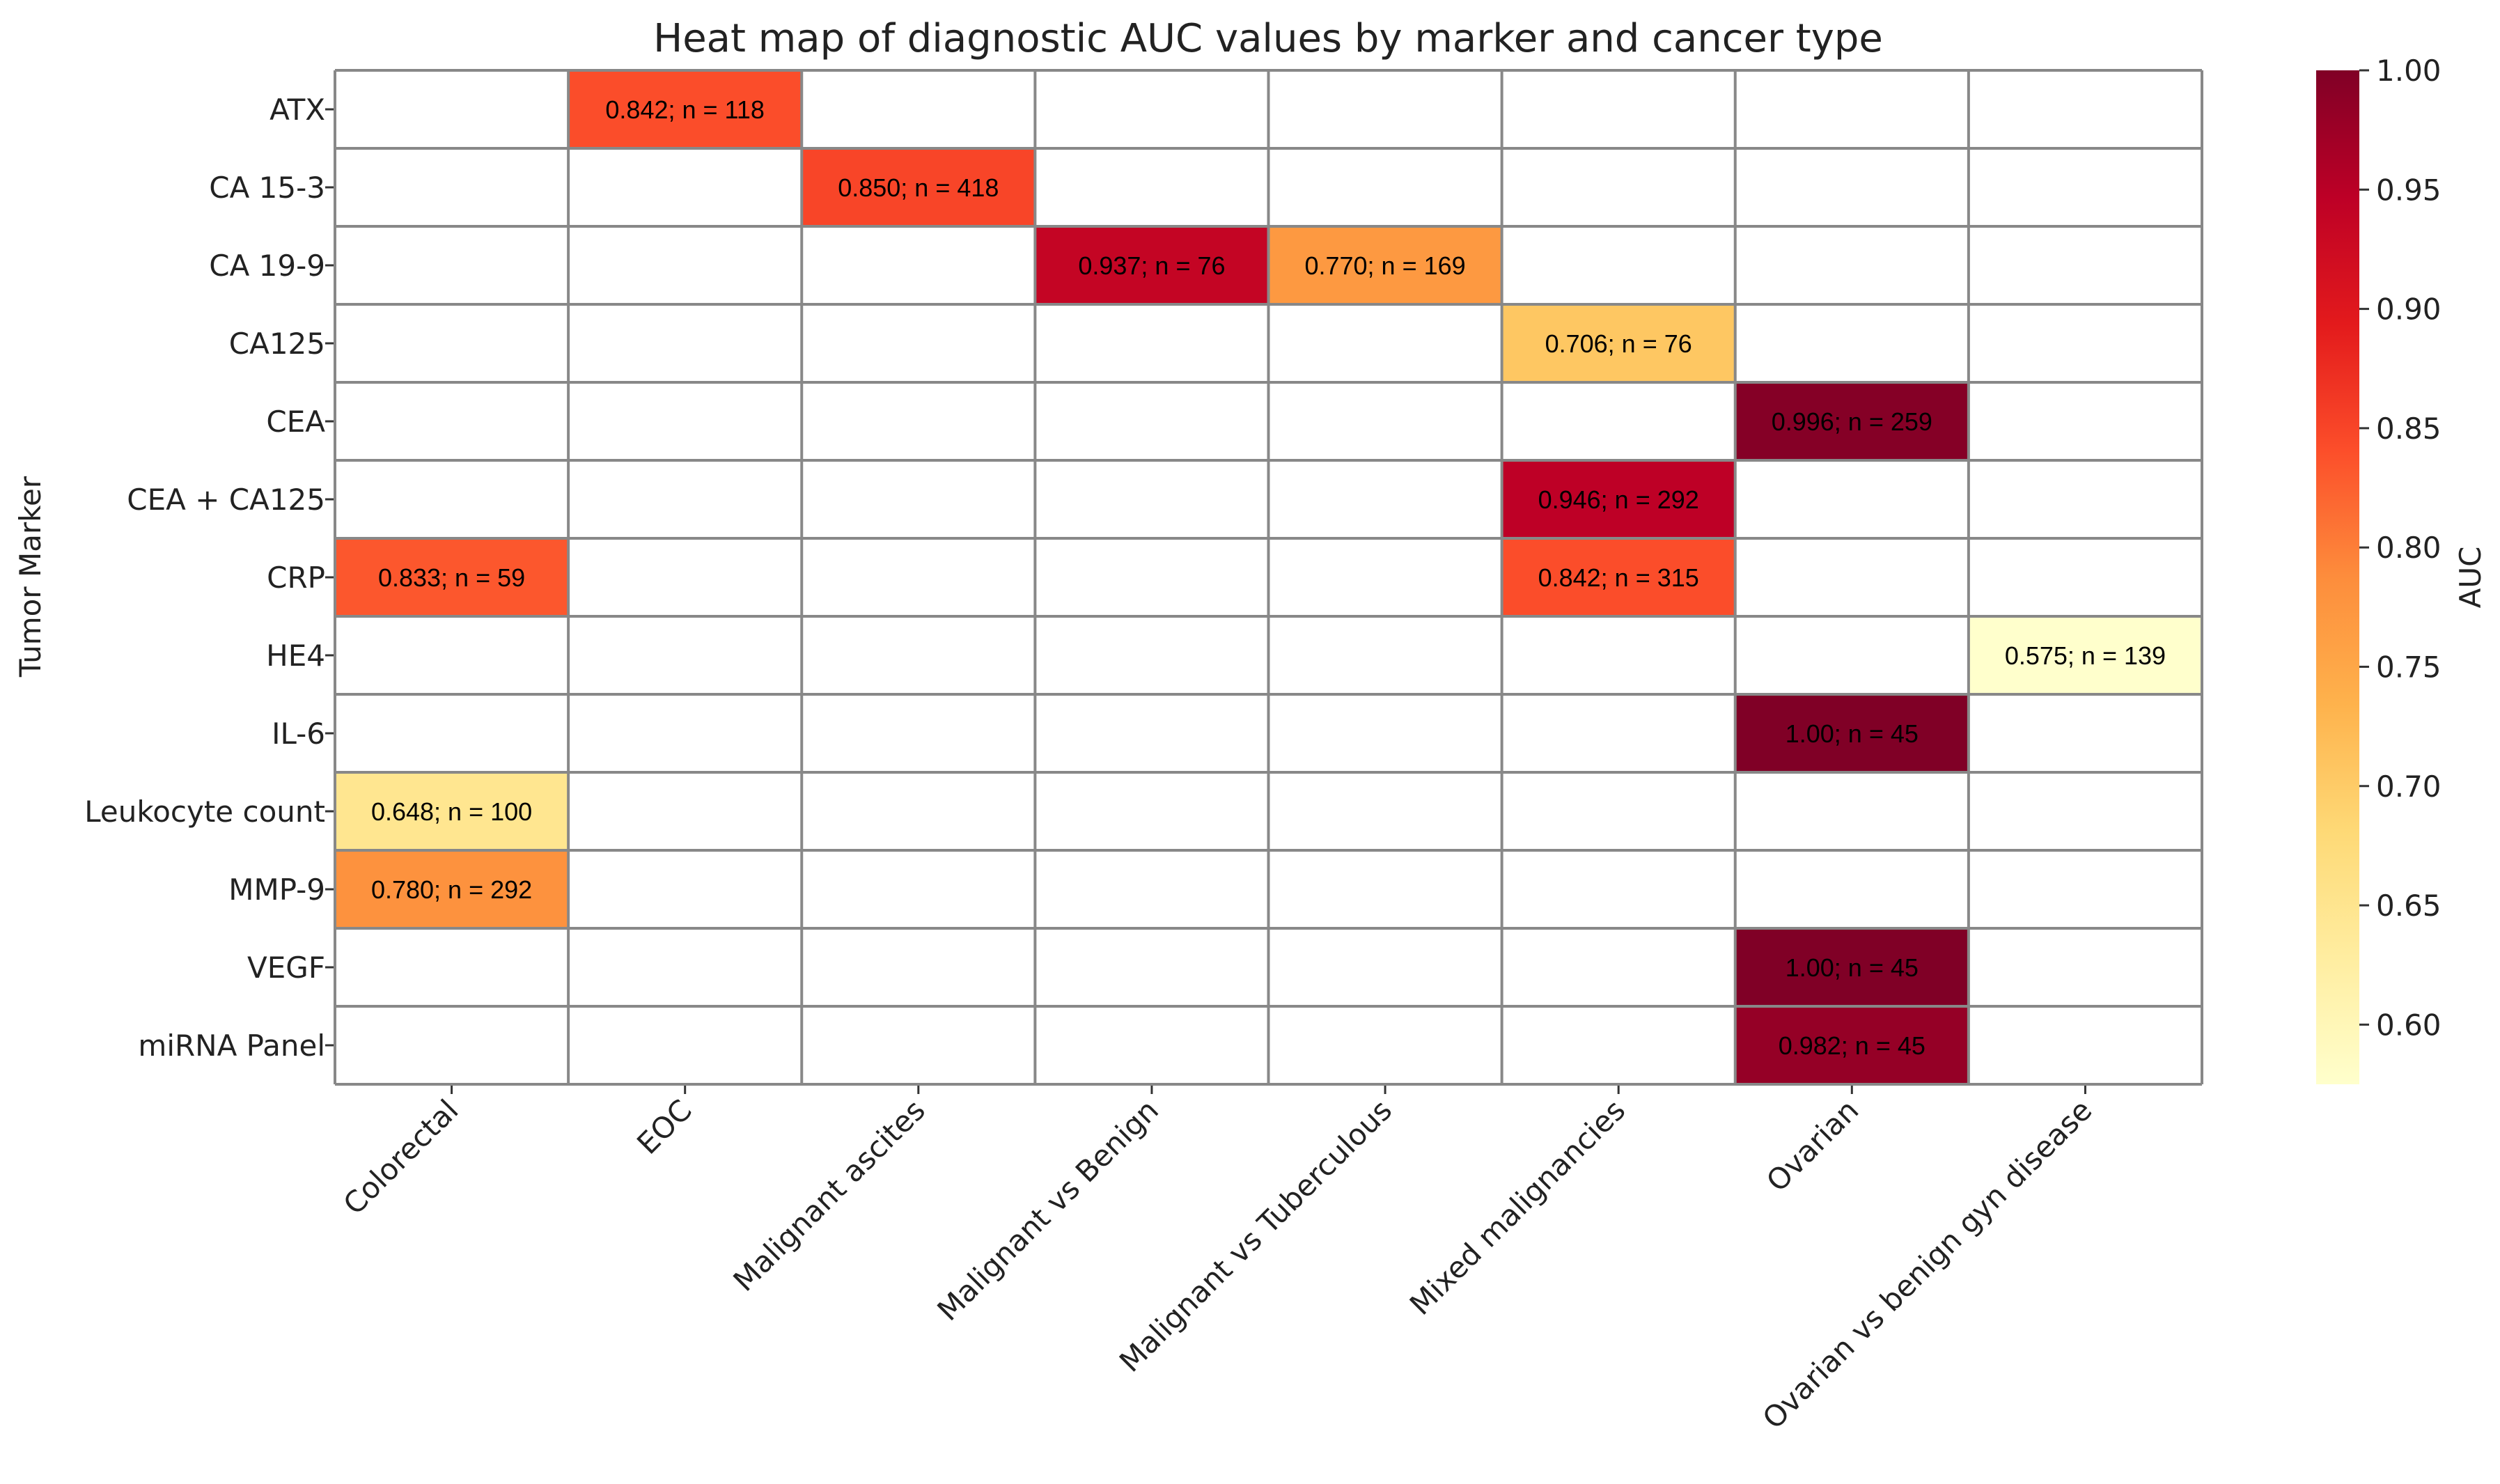  I want to click on cell-vegf-ovarian-label: 1.00; n = 45, so click(1853, 967).